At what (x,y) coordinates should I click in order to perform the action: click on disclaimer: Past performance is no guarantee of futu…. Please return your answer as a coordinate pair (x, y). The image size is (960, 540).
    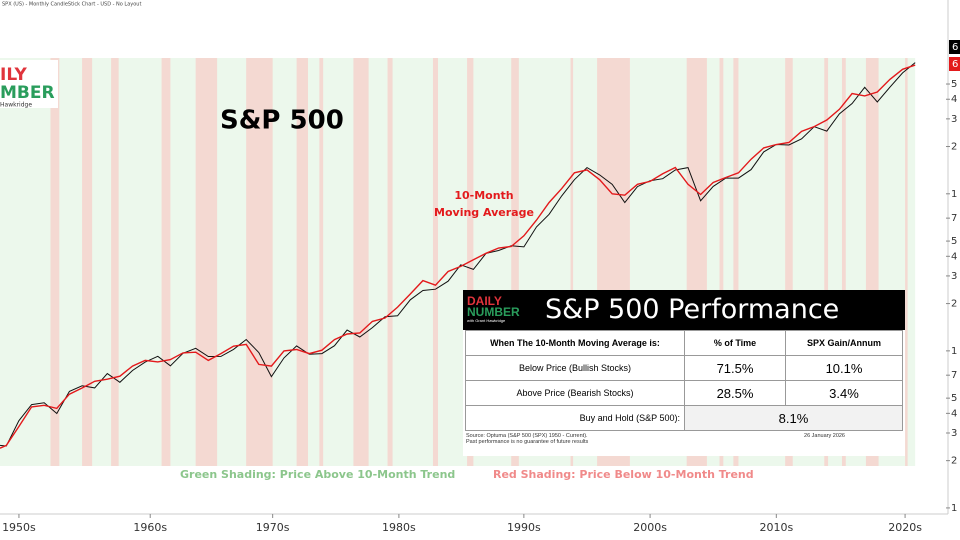
    Looking at the image, I should click on (527, 442).